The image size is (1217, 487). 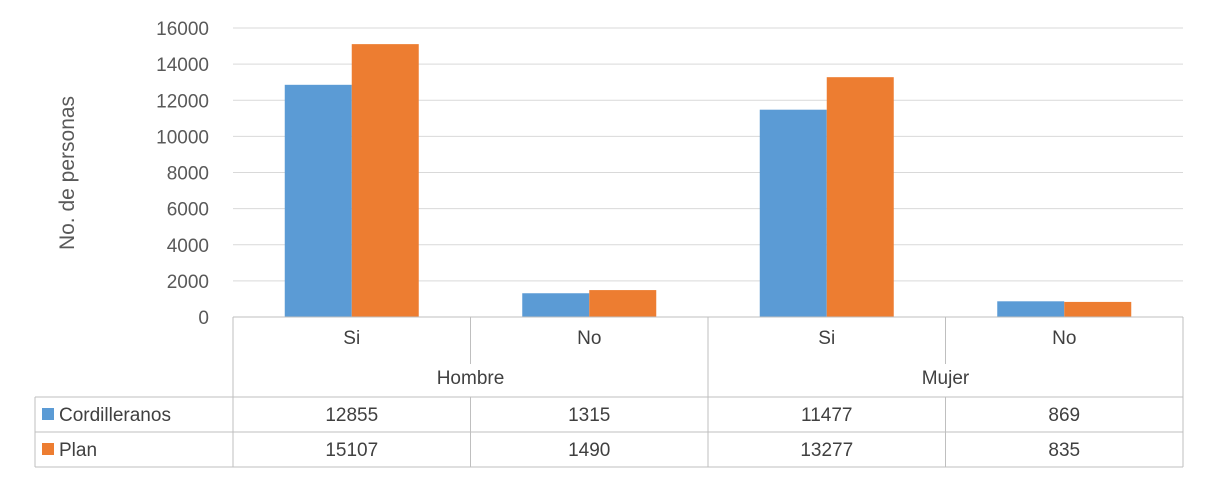 I want to click on y-tick-label: 6000, so click(x=188, y=210).